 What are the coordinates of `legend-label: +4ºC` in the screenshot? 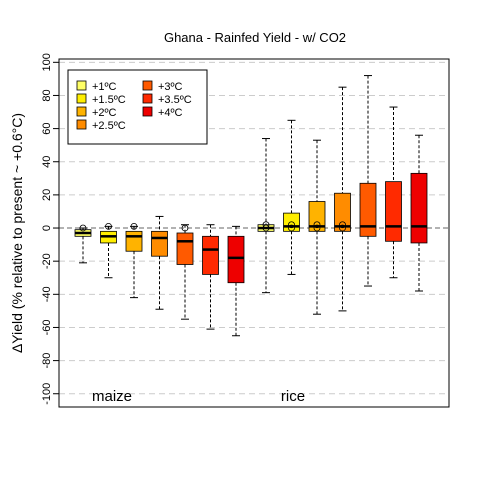 It's located at (170, 113).